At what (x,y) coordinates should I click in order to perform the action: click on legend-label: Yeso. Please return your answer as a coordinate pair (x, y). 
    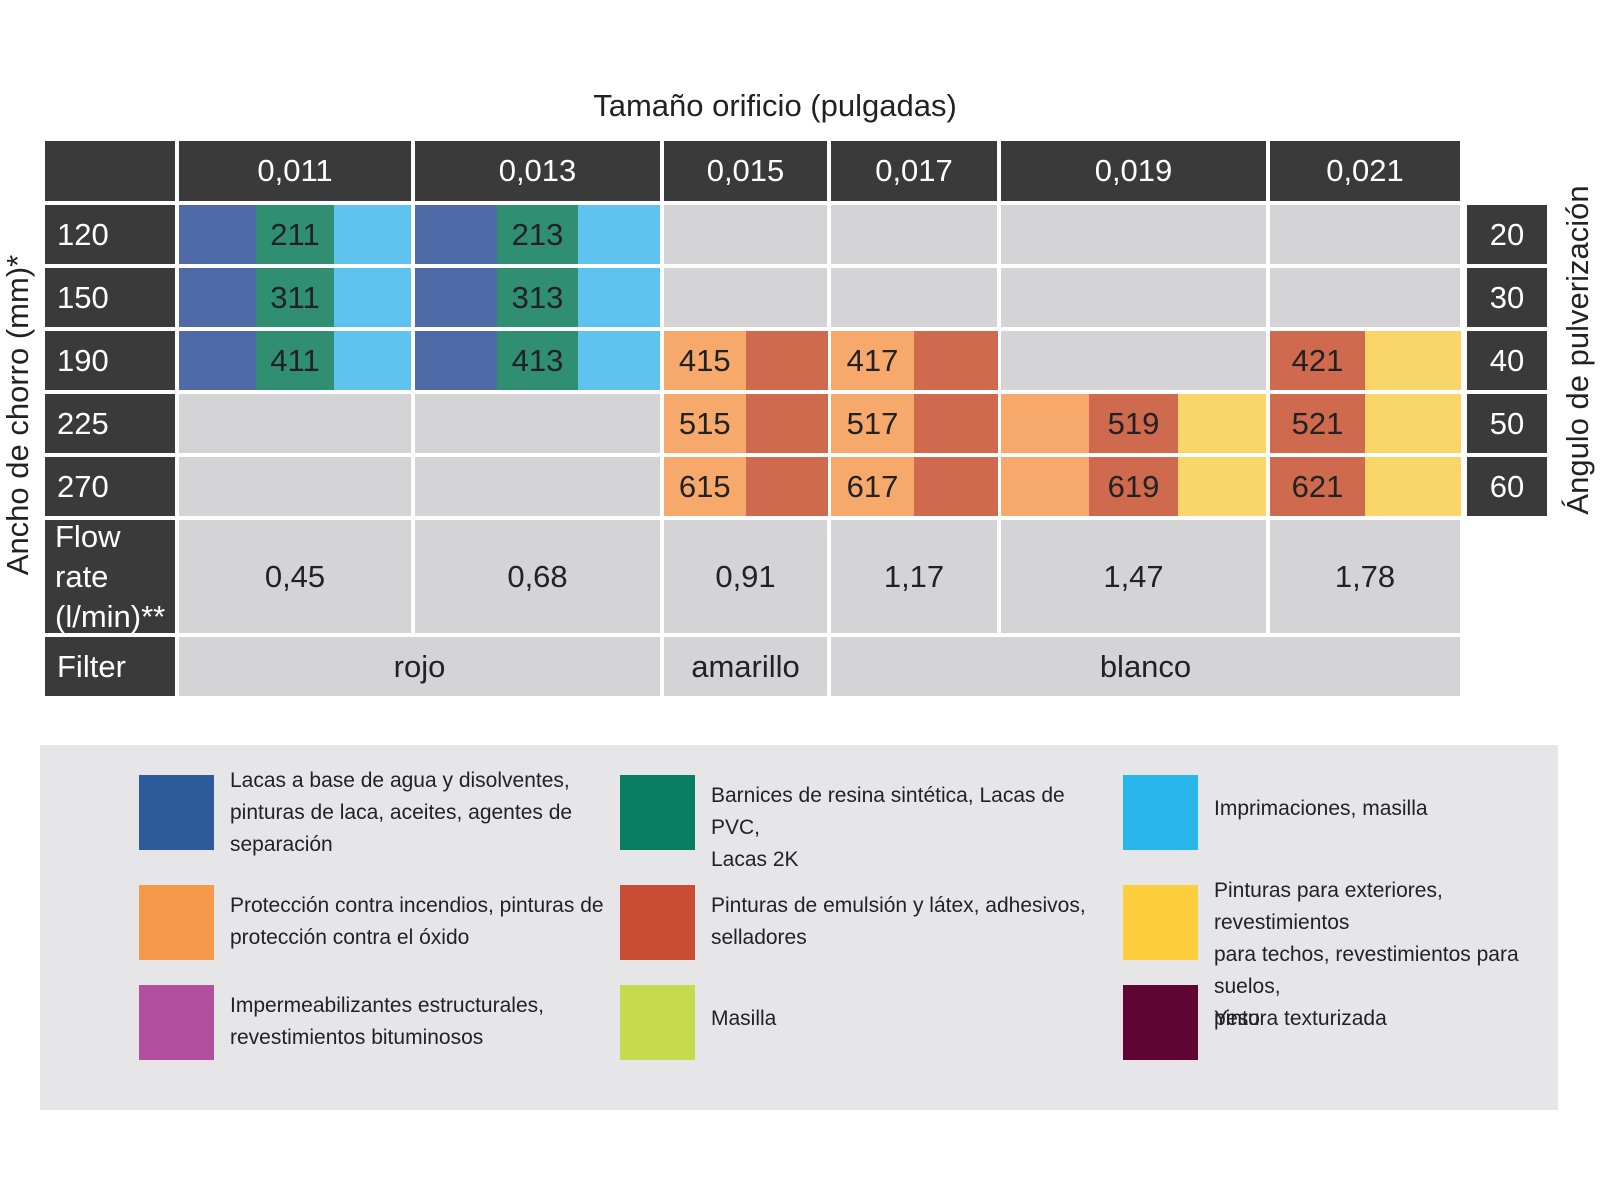
    Looking at the image, I should click on (1381, 1019).